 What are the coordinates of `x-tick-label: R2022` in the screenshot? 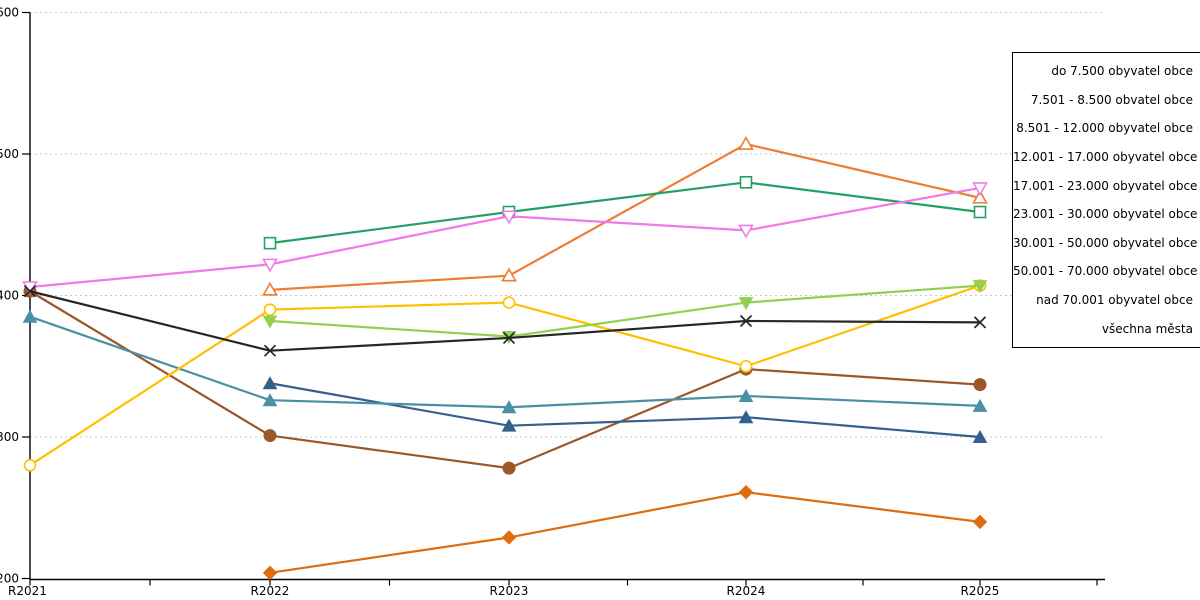 It's located at (270, 591).